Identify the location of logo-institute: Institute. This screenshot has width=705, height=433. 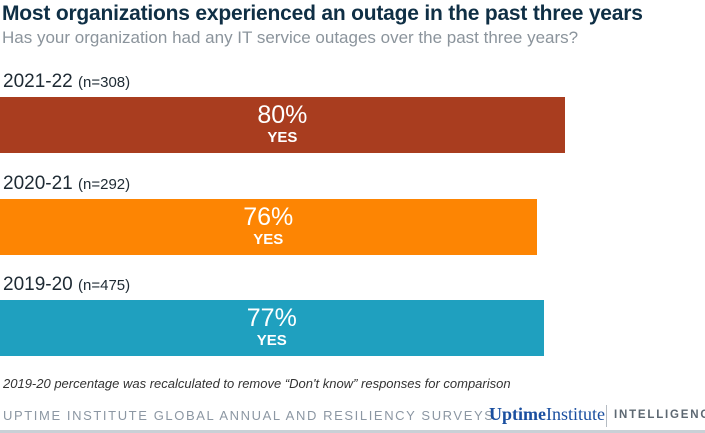
(575, 414).